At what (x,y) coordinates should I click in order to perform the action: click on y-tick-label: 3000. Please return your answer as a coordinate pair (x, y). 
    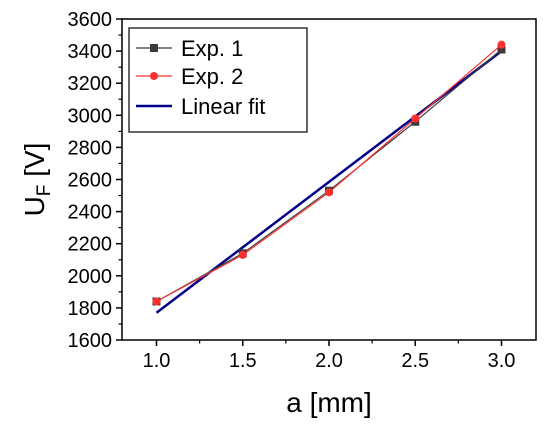
    Looking at the image, I should click on (90, 116).